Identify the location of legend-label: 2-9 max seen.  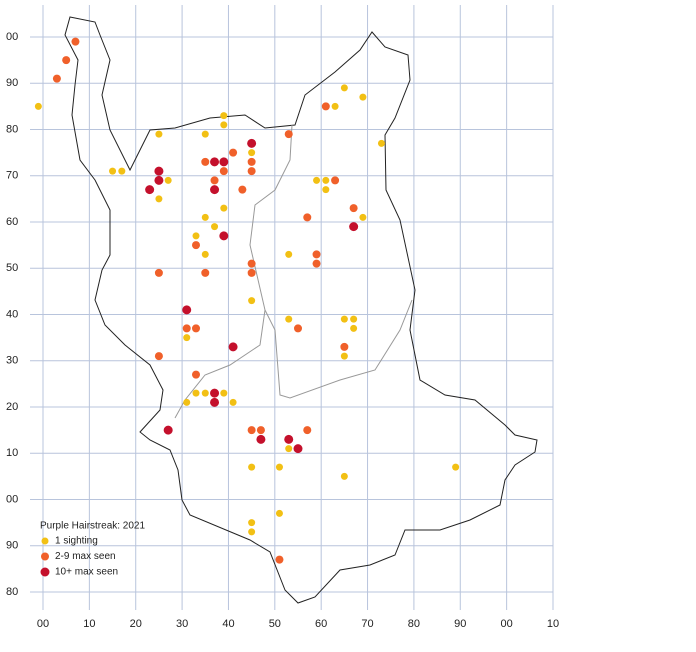
(85, 556).